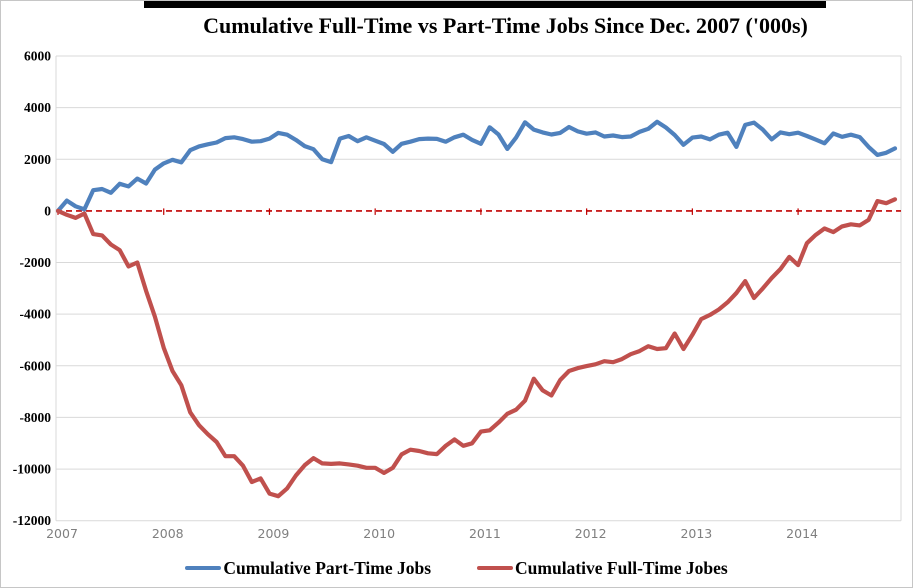 This screenshot has width=913, height=588. Describe the element at coordinates (274, 533) in the screenshot. I see `x-axis-tick-label: 2009` at that location.